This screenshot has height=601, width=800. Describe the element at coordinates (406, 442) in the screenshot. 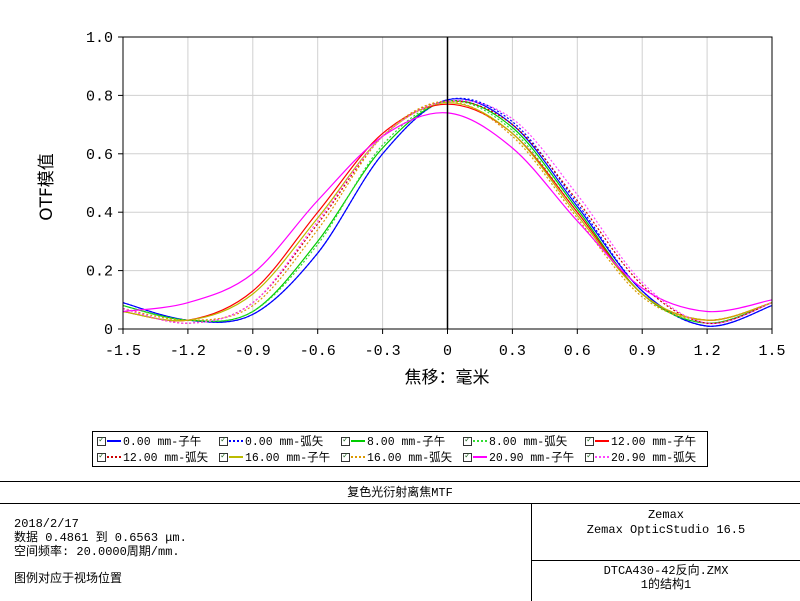

I see `legend-label: 8.00 mm-子午` at that location.